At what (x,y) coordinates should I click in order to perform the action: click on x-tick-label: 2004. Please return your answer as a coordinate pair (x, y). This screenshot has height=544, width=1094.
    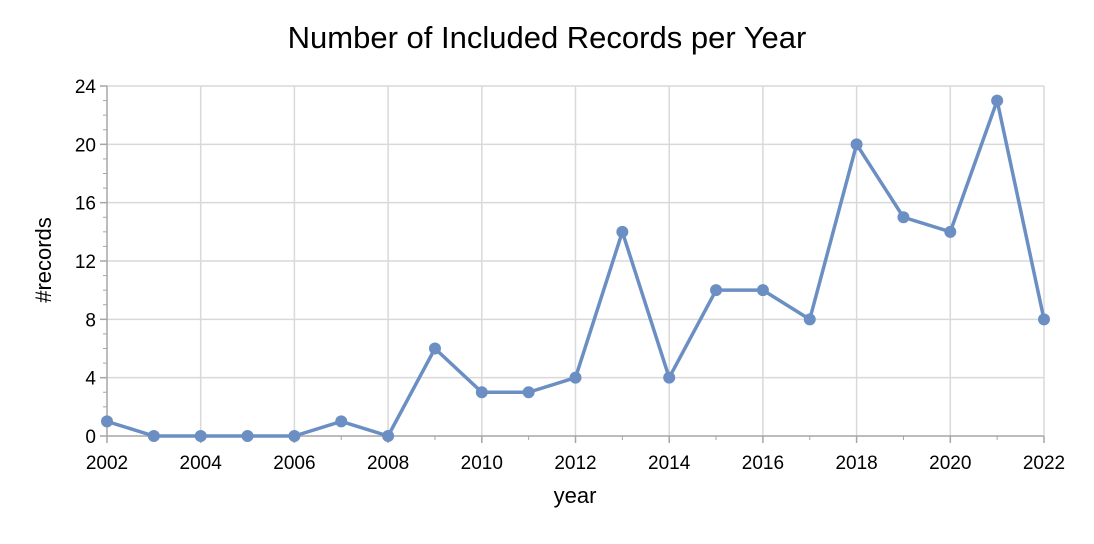
    Looking at the image, I should click on (201, 463).